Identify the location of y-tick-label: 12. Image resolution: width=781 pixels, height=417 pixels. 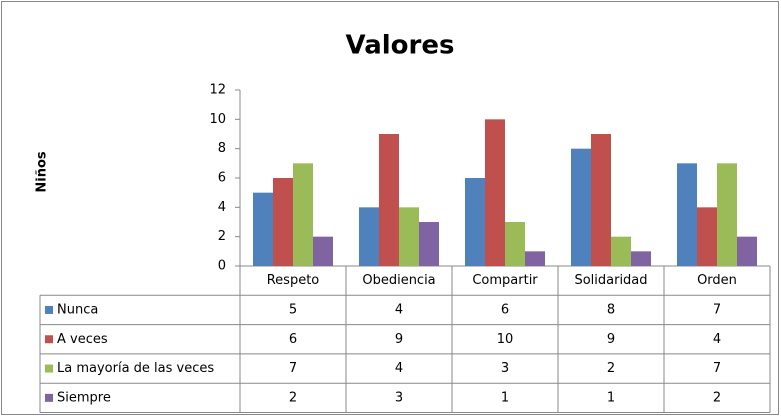
(217, 90).